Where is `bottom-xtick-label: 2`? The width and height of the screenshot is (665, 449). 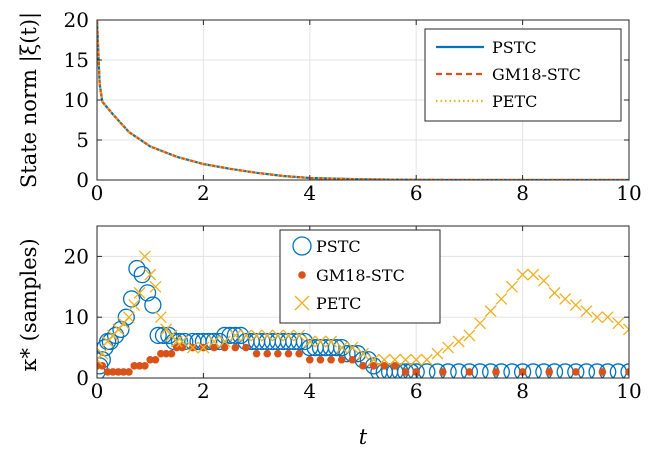 bottom-xtick-label: 2 is located at coordinates (203, 391).